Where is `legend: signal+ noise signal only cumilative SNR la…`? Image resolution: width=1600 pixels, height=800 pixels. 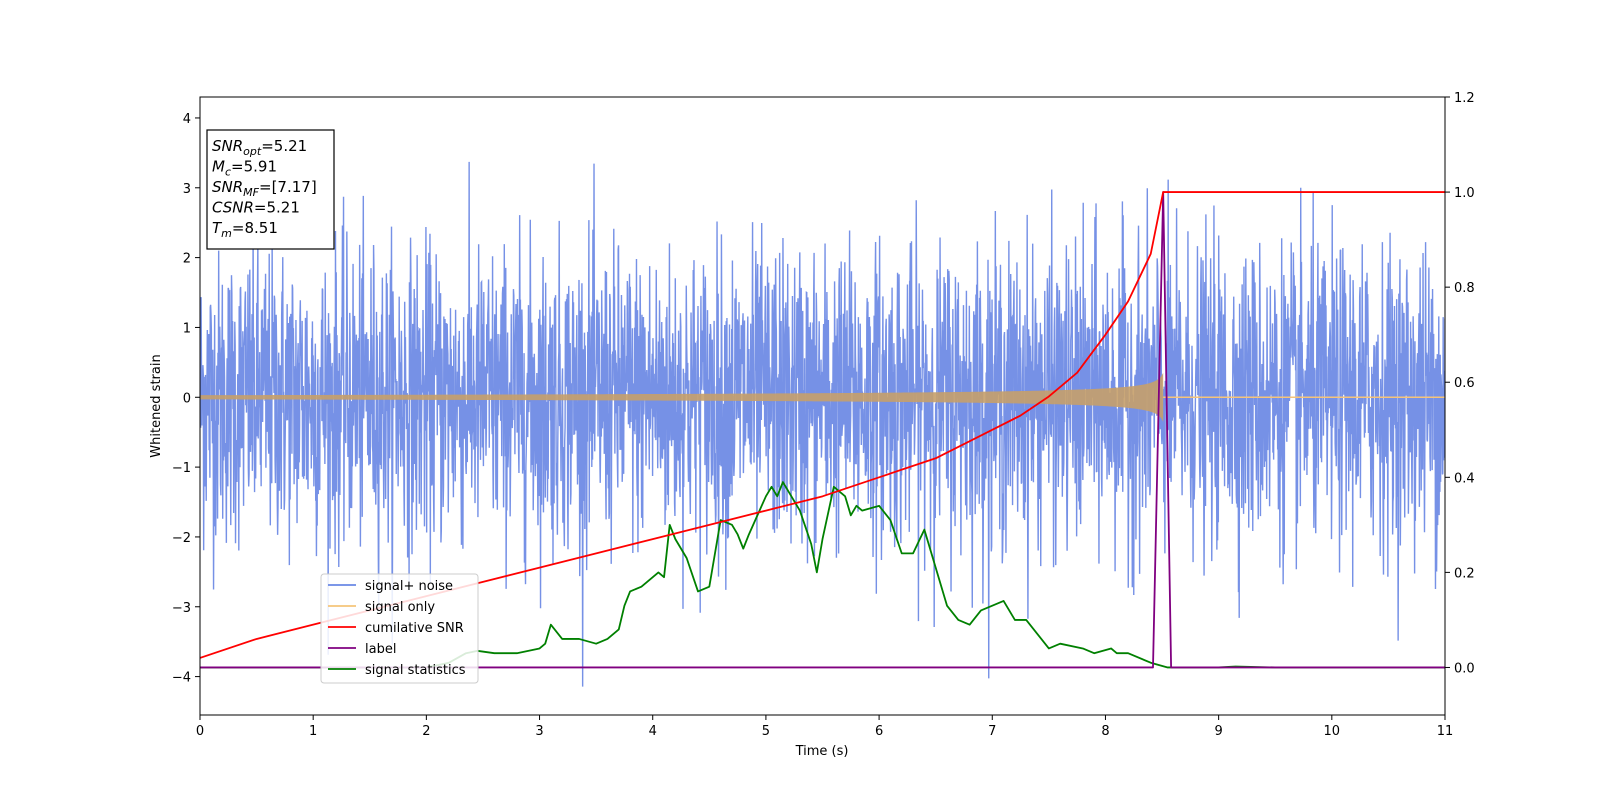 legend: signal+ noise signal only cumilative SNR la… is located at coordinates (399, 628).